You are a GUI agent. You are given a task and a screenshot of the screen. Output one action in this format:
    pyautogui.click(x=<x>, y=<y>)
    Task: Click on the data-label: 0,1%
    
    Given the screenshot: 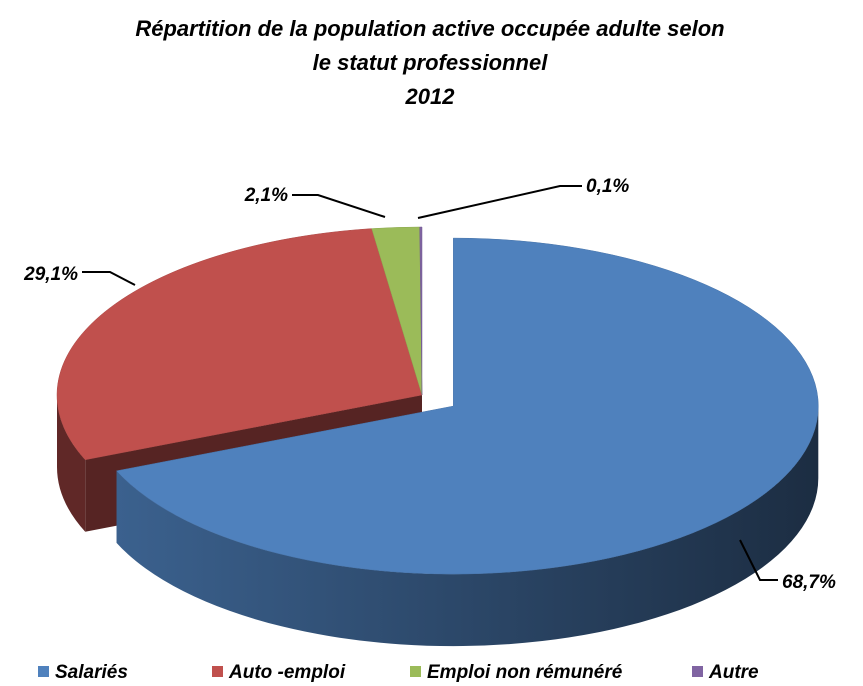 What is the action you would take?
    pyautogui.click(x=607, y=186)
    